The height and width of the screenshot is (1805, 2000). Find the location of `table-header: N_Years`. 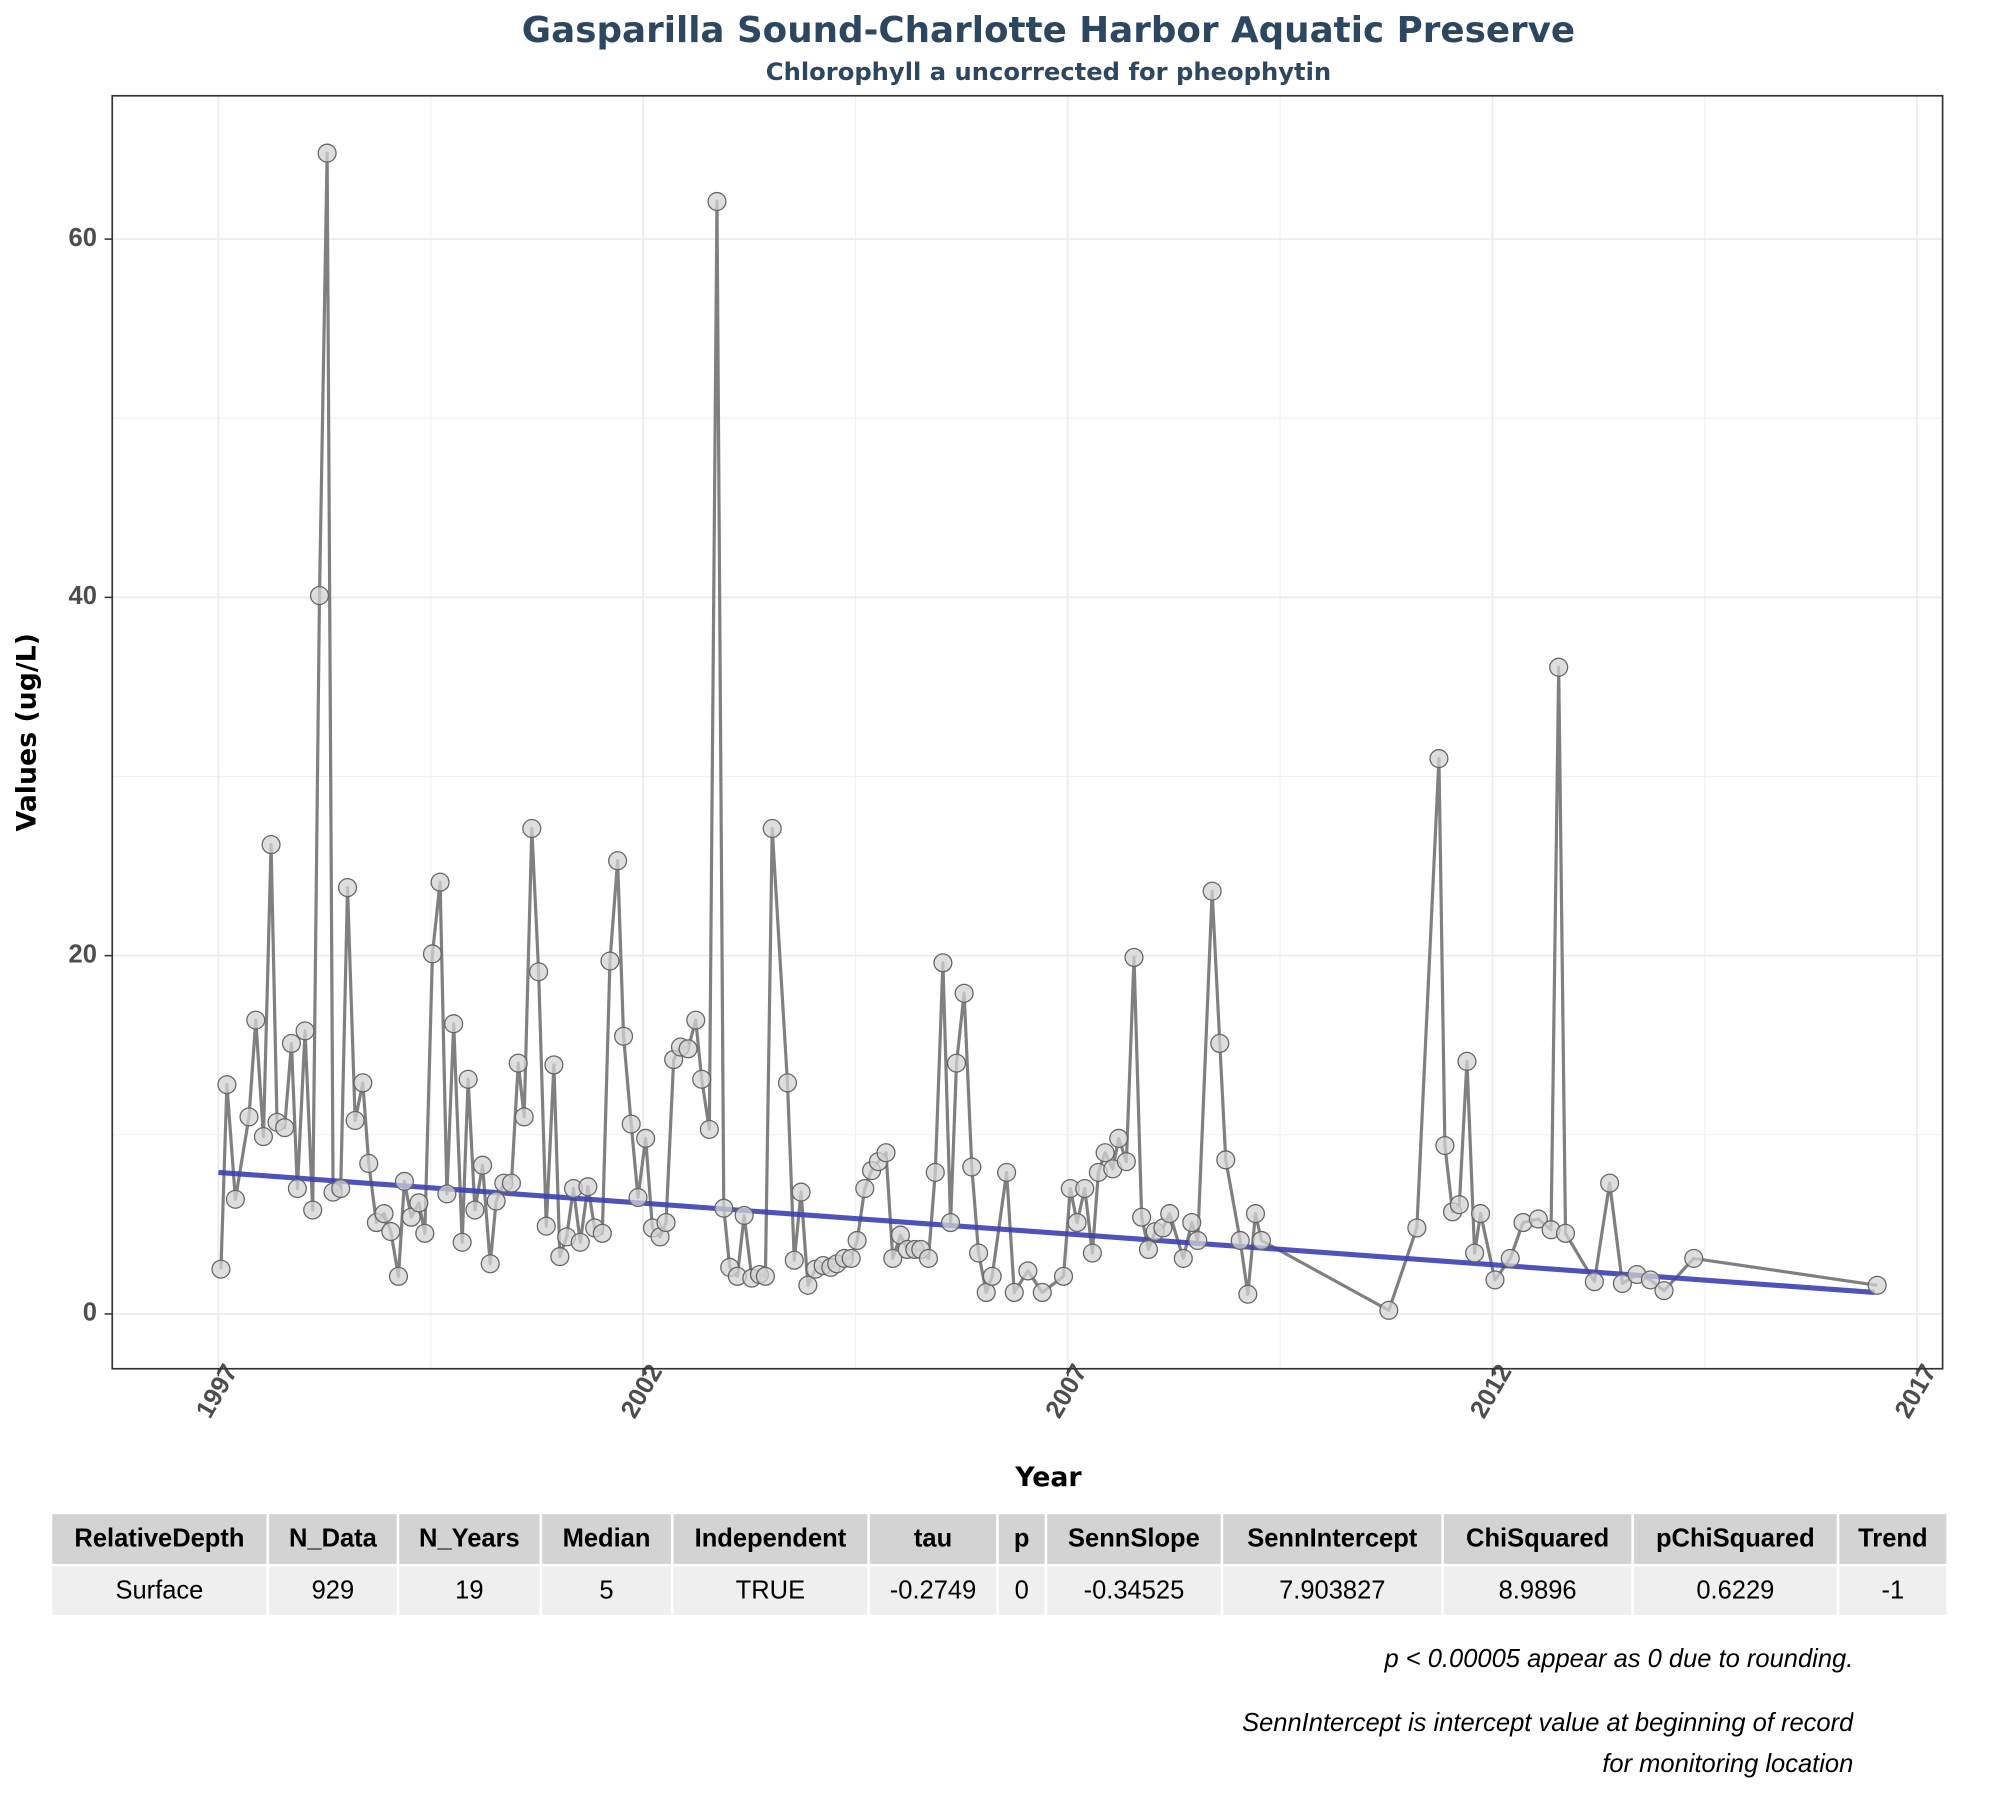

table-header: N_Years is located at coordinates (469, 1538).